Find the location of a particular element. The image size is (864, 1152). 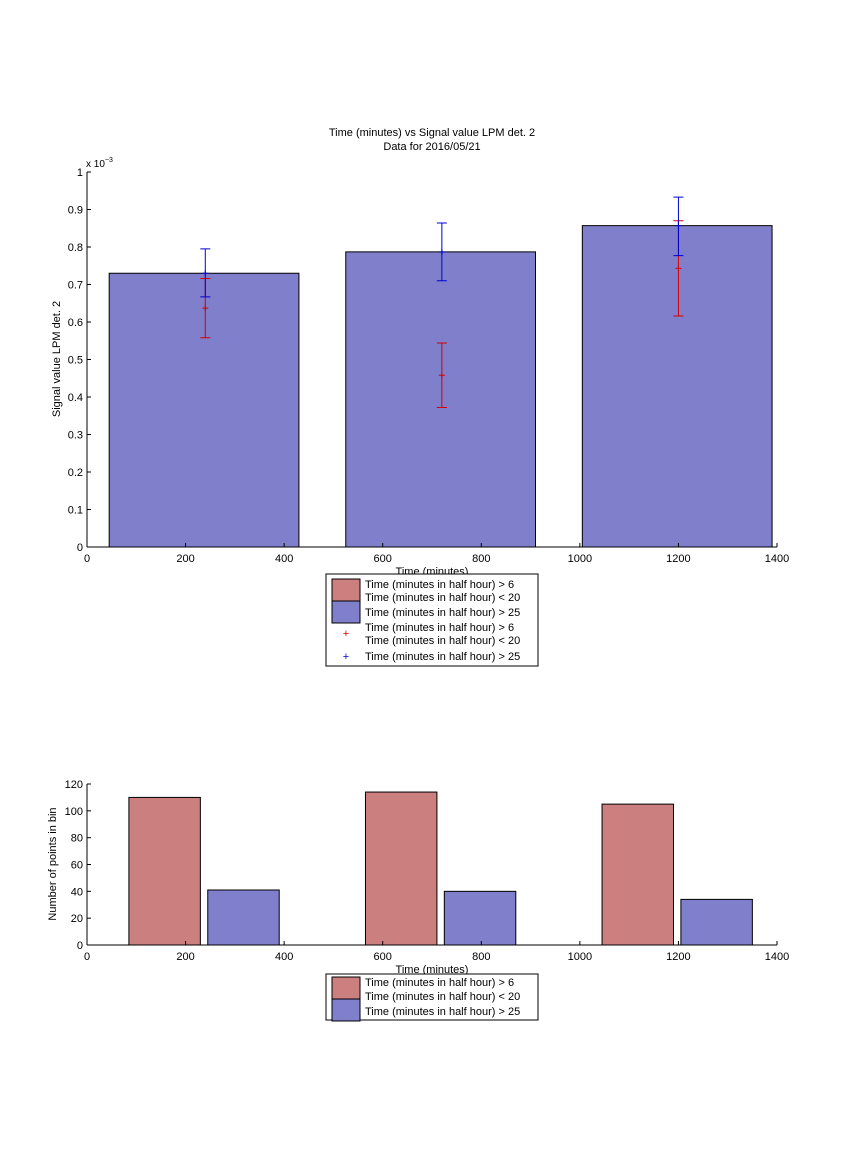

legend-bottom-label: Time (minutes in half hour) < 20 is located at coordinates (442, 997).